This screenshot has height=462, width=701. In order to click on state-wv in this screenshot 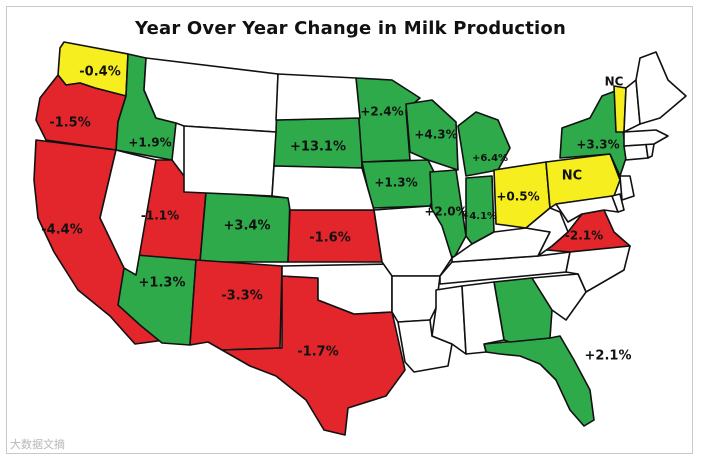, I will do `click(547, 232)`.